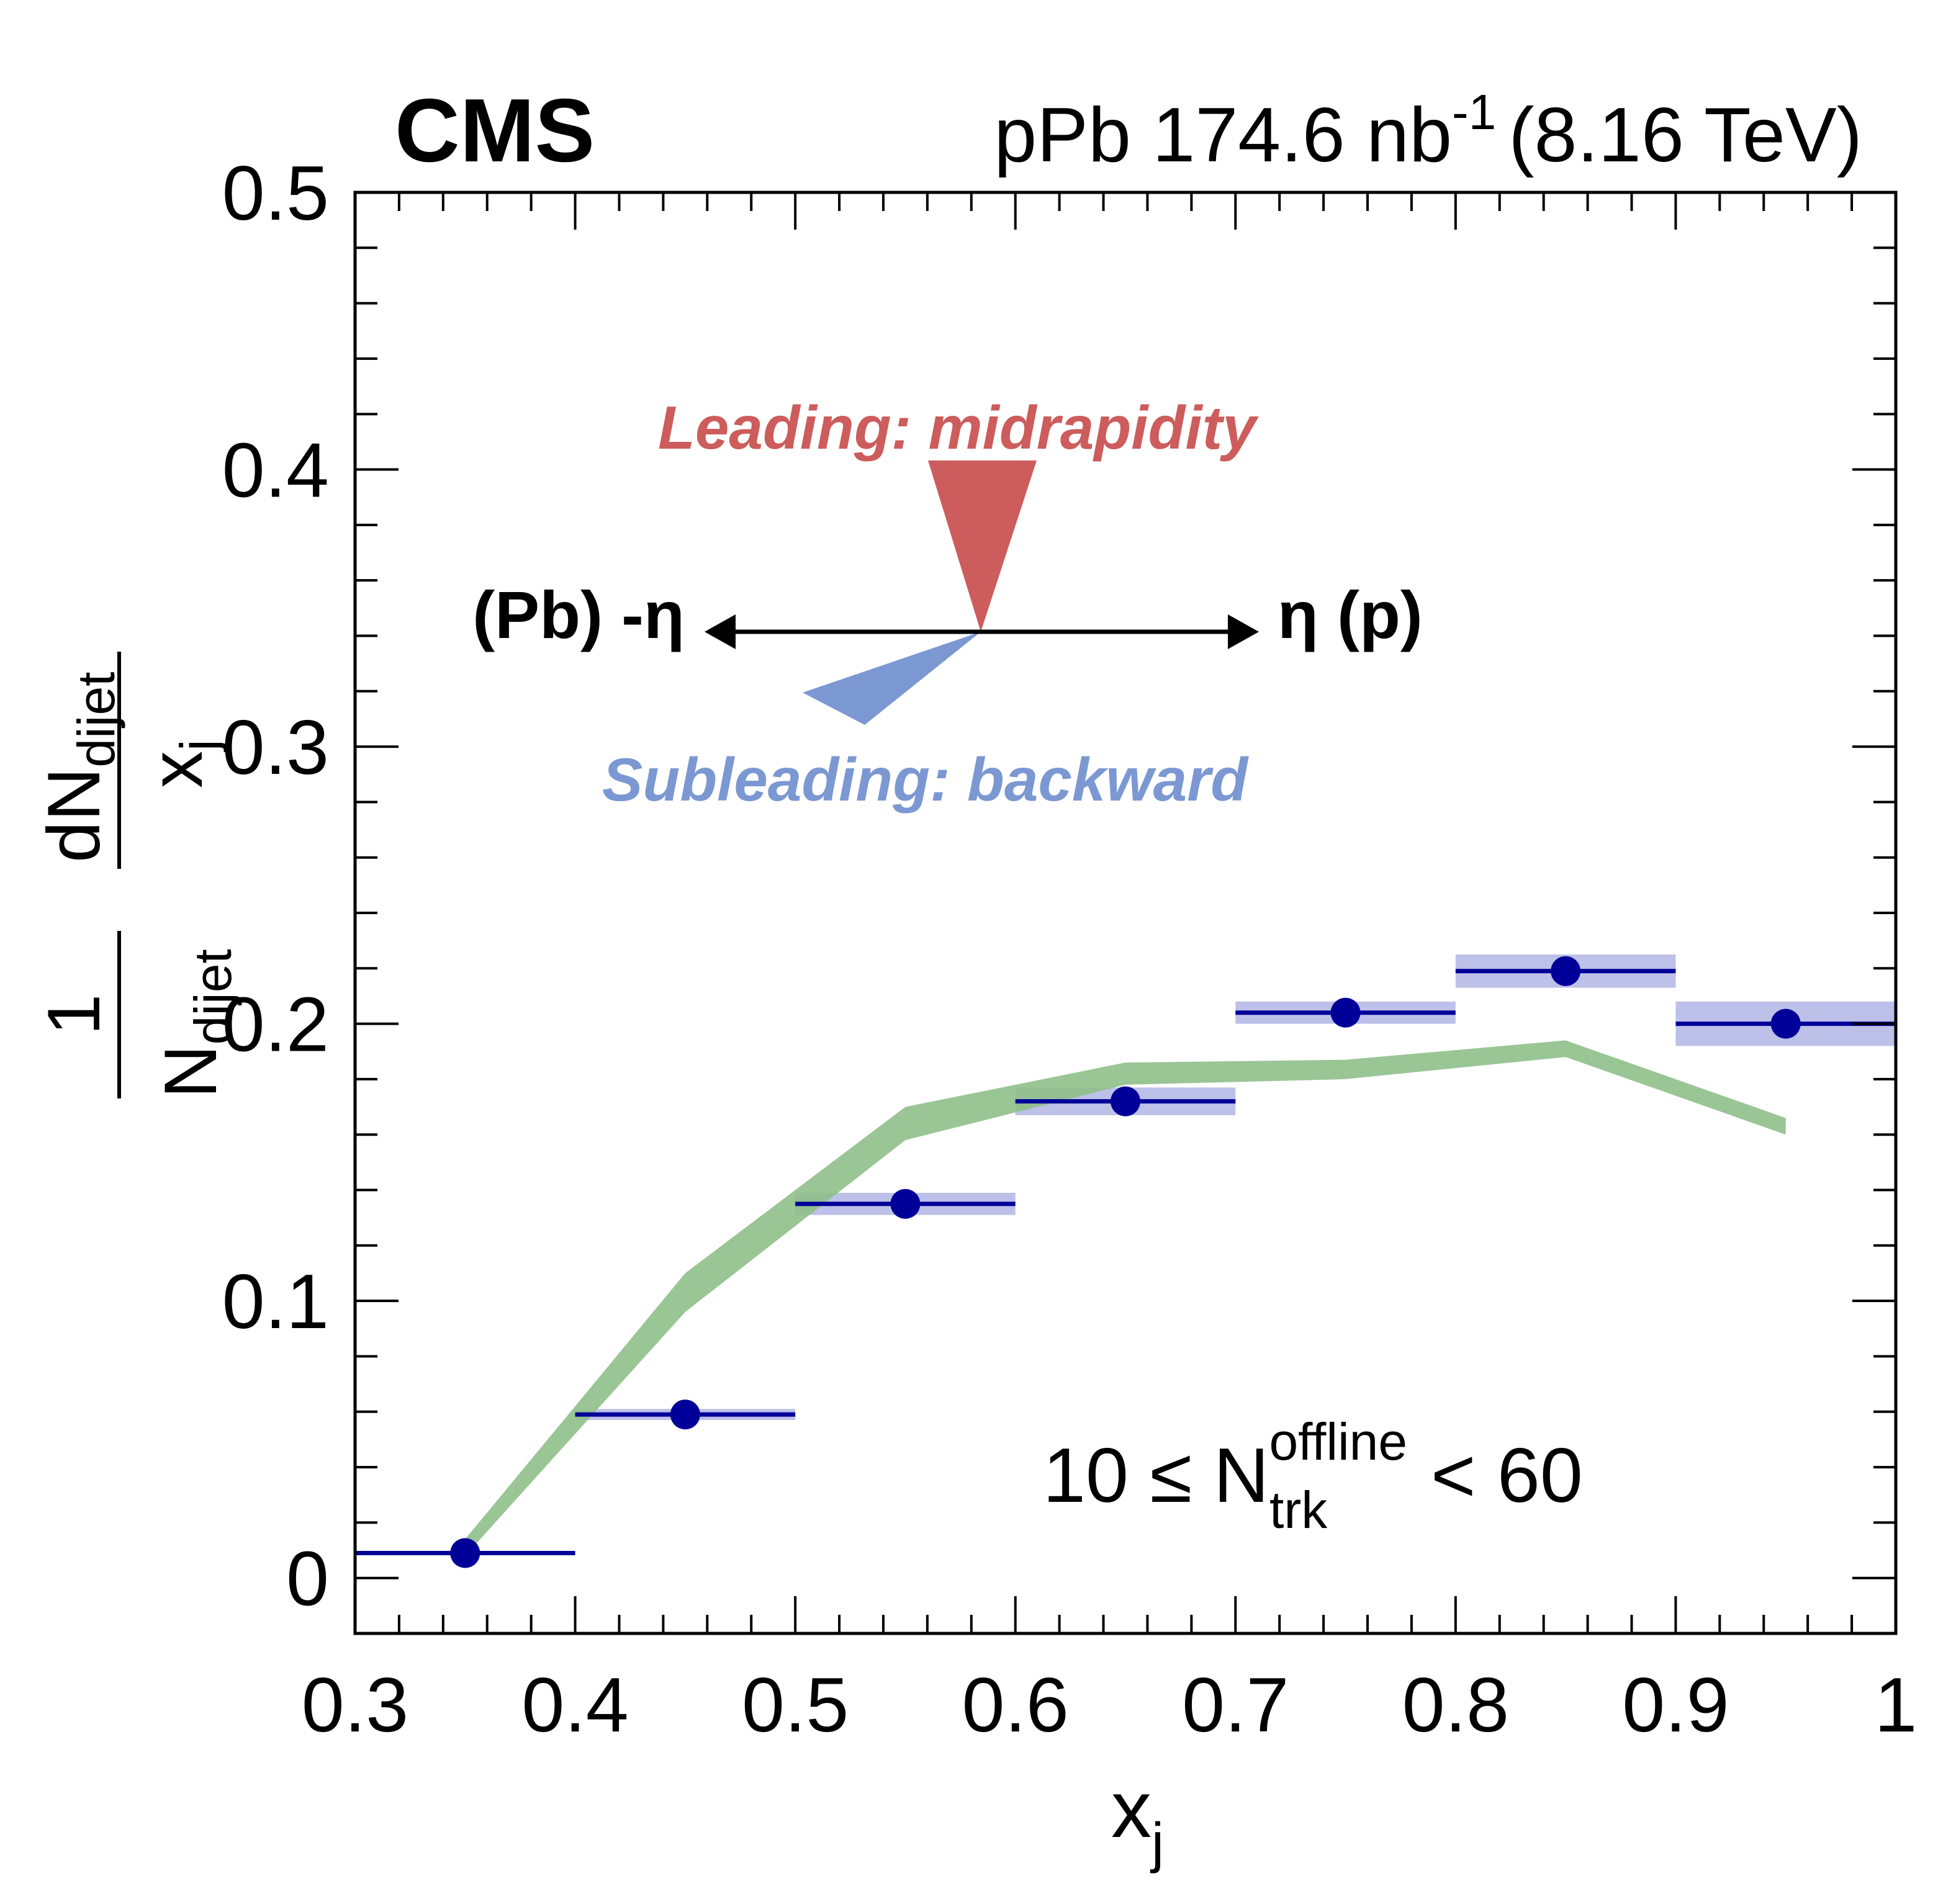  What do you see at coordinates (1298, 1510) in the screenshot?
I see `selection-subscript: trk` at bounding box center [1298, 1510].